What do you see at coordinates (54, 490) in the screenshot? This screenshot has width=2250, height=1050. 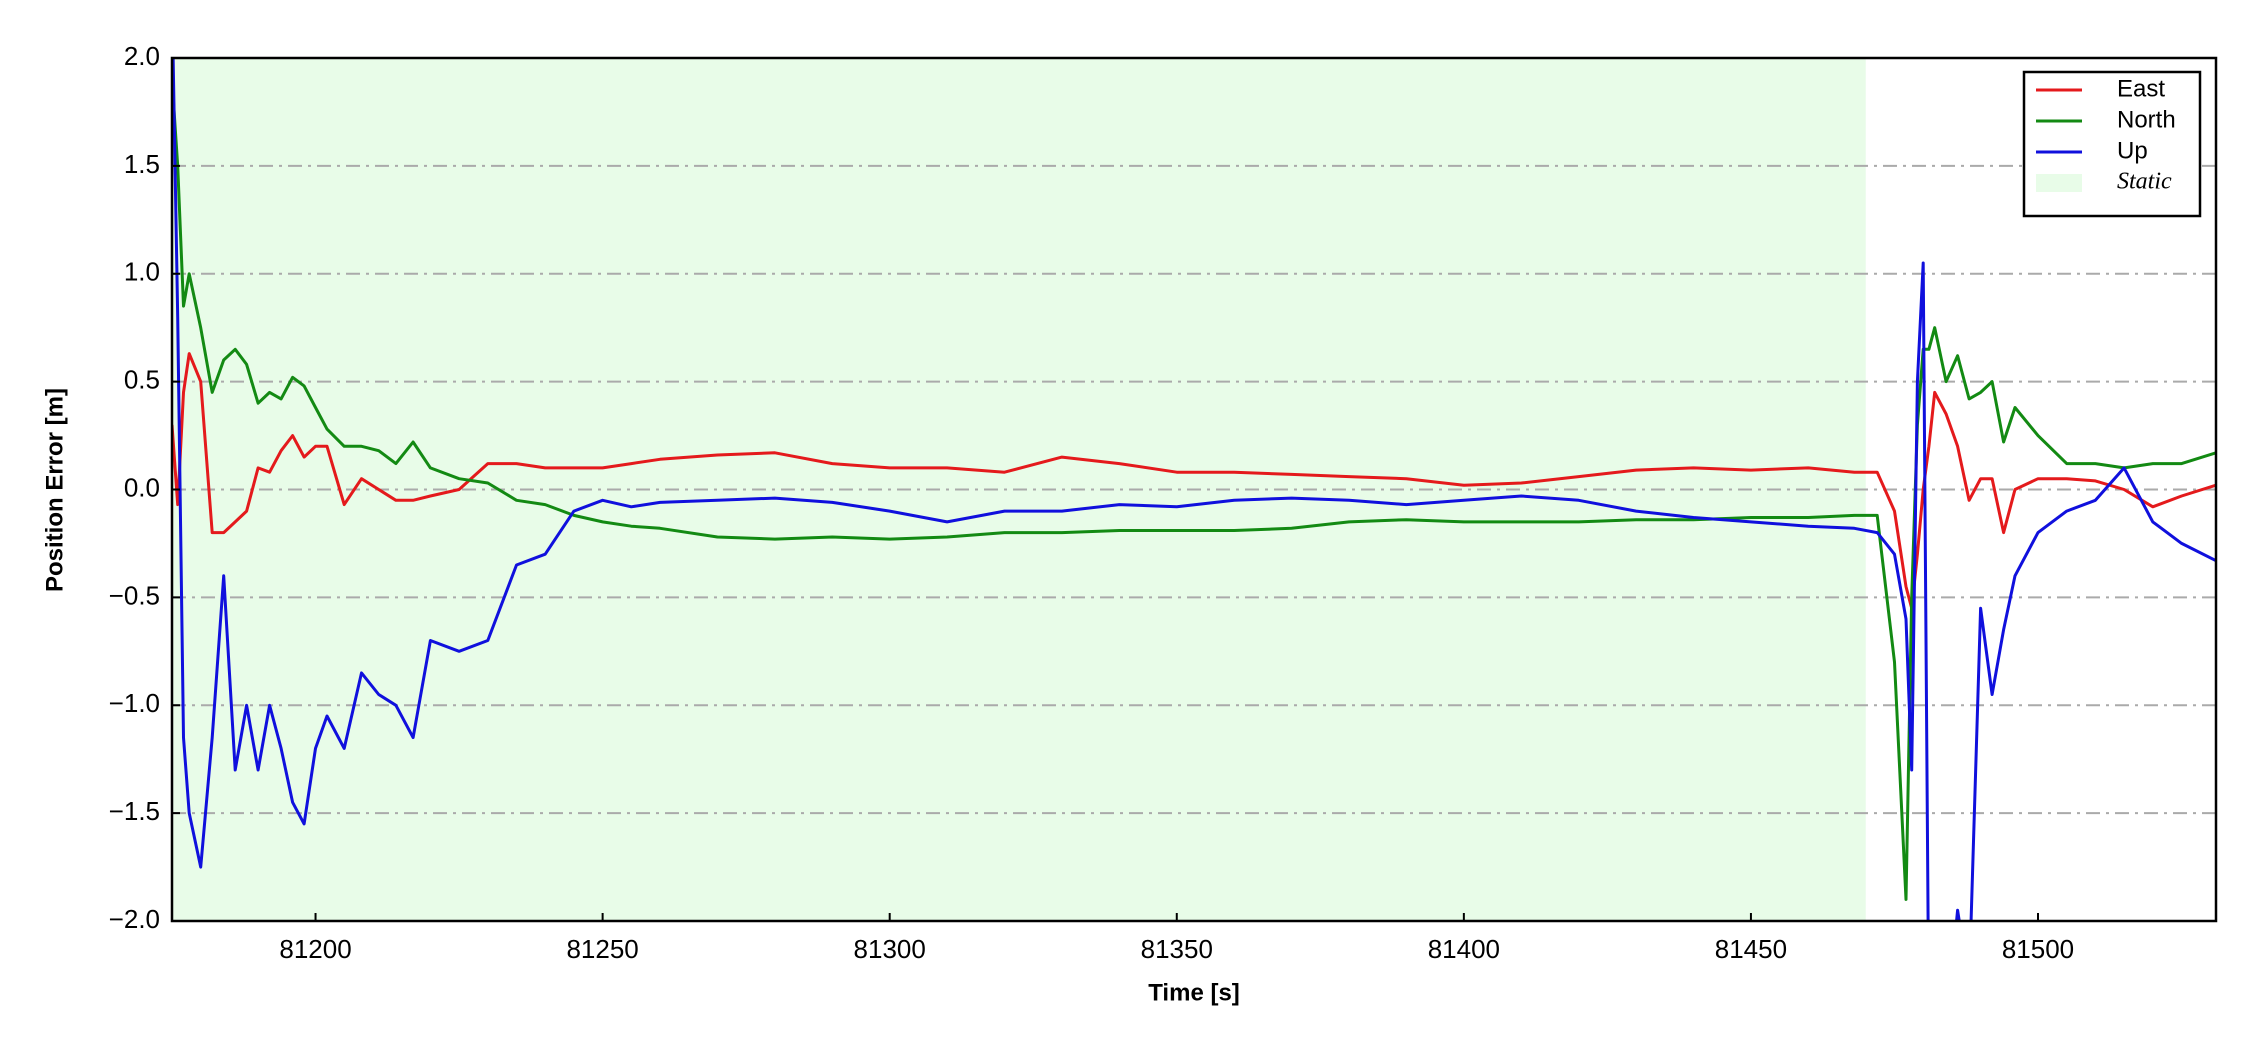 I see `y-axis-label: Position Error [m]` at bounding box center [54, 490].